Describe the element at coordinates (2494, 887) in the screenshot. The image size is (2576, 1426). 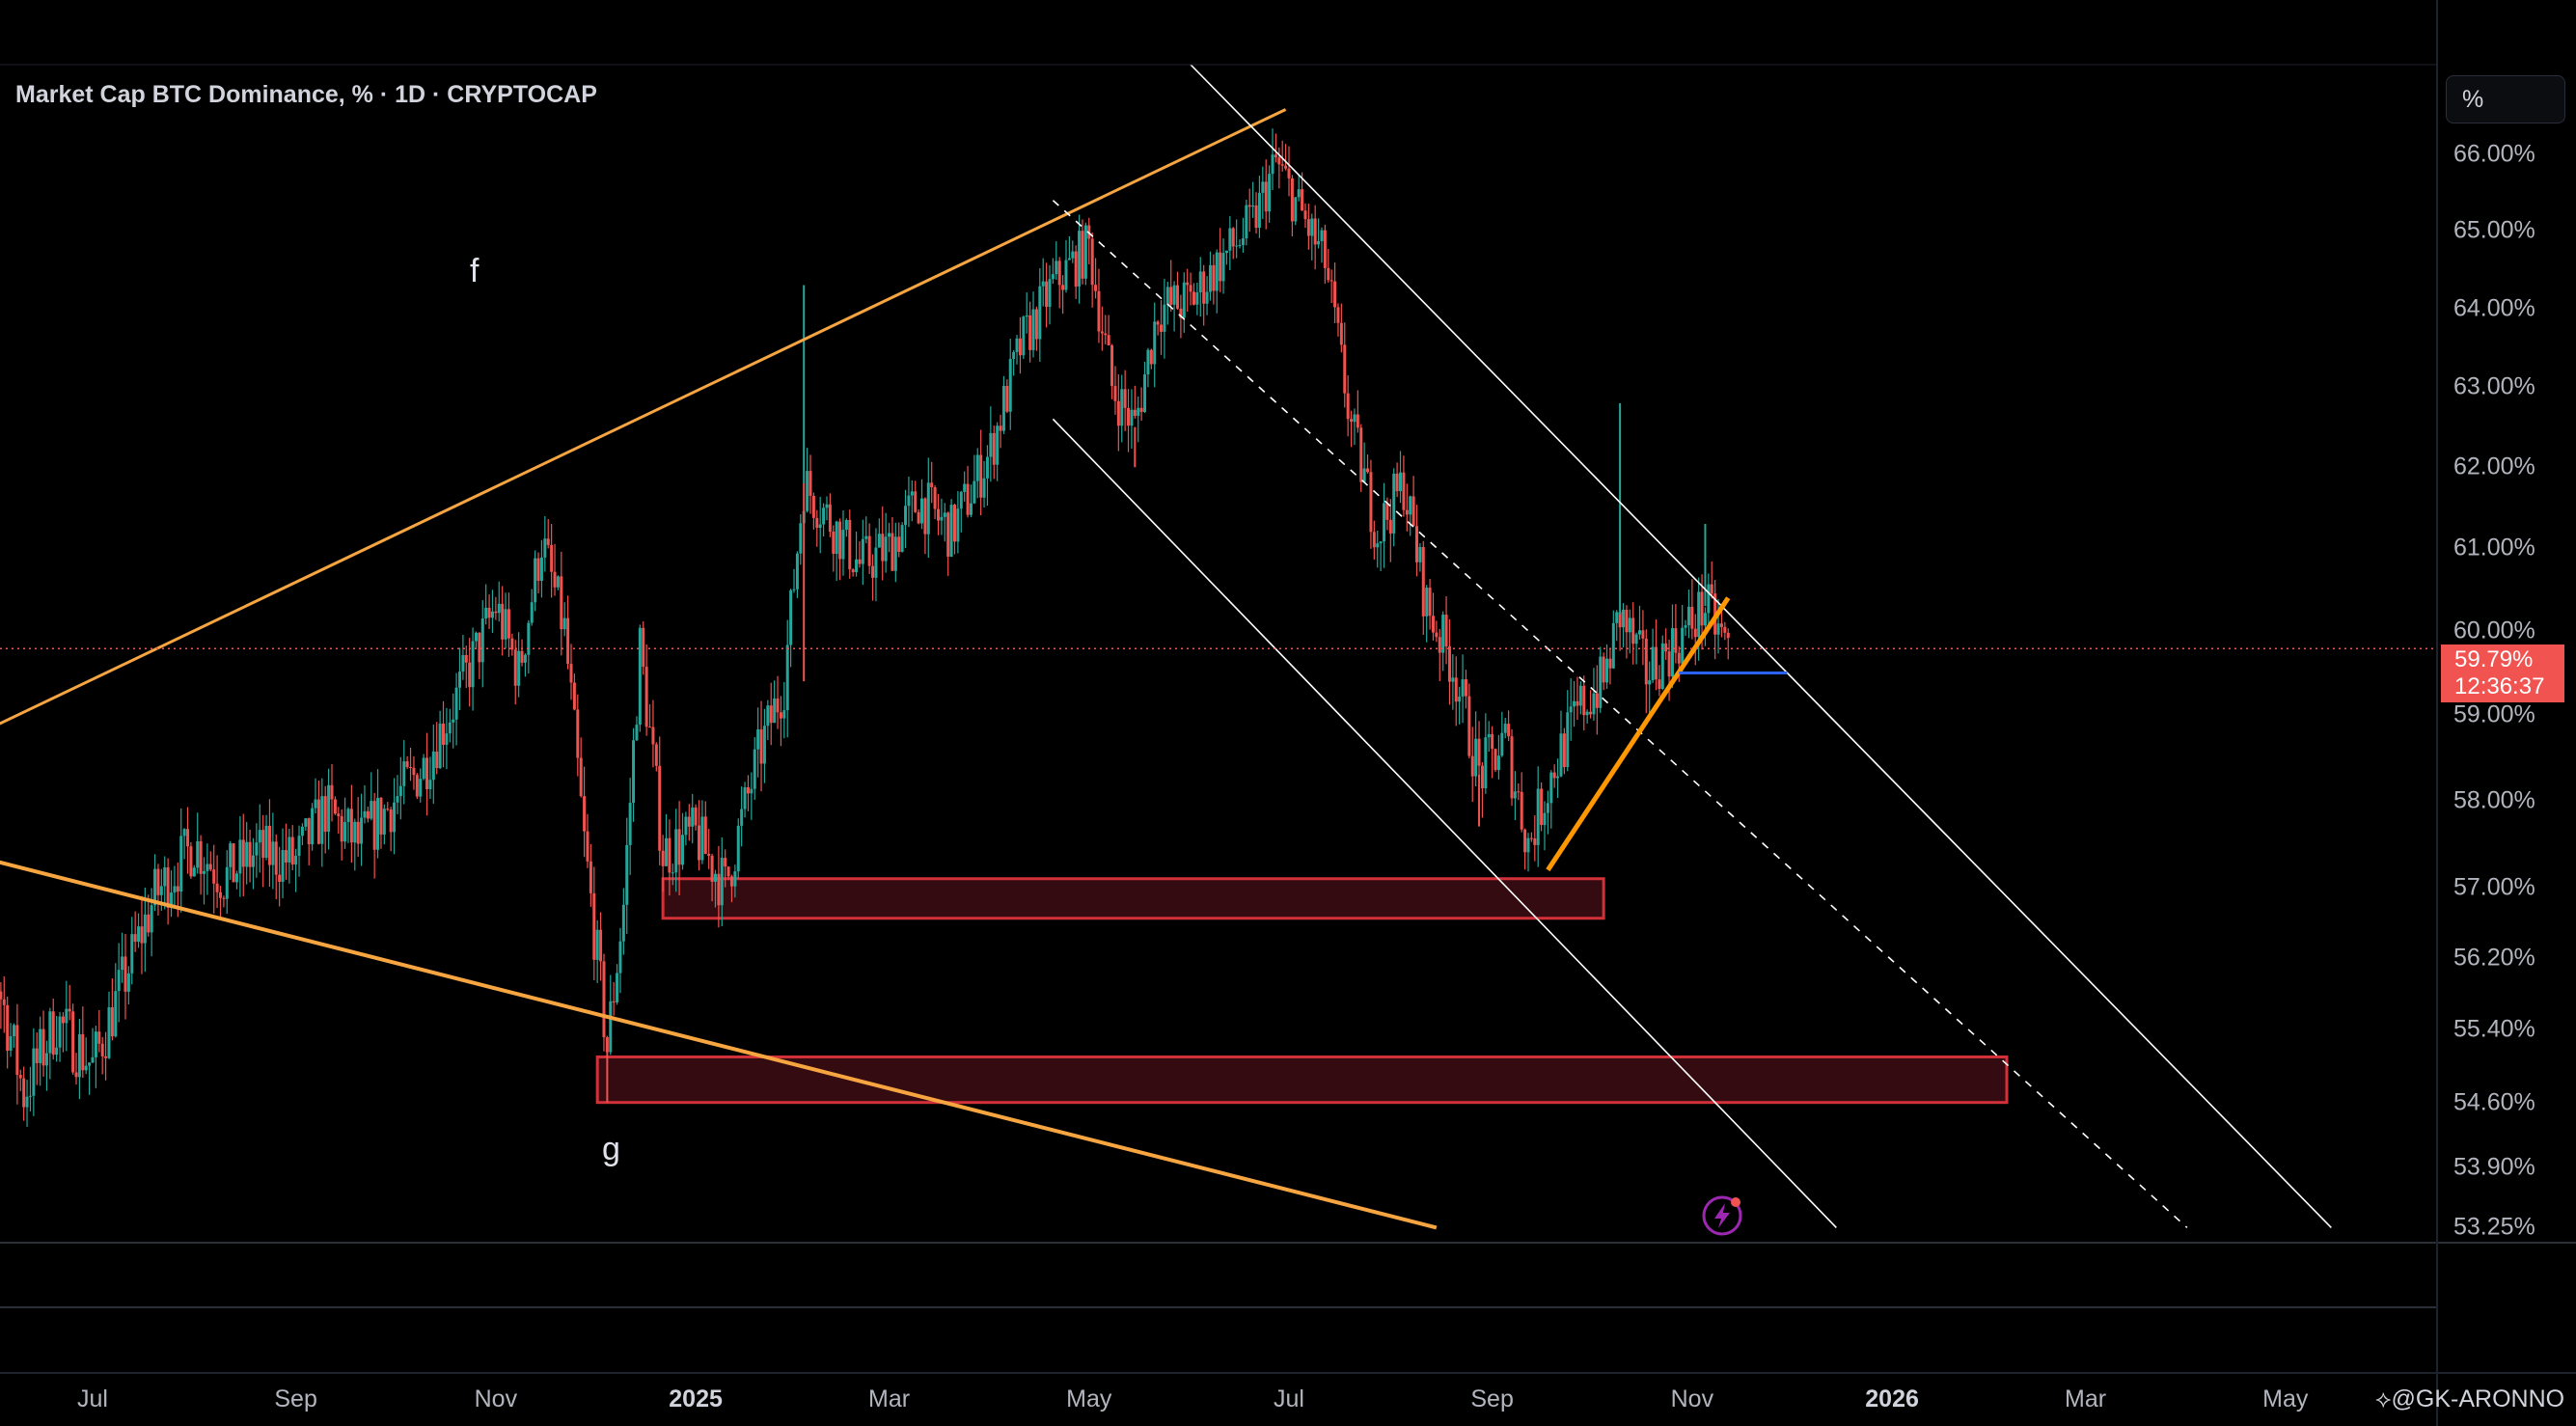
I see `price-tick-label: 57.00%` at that location.